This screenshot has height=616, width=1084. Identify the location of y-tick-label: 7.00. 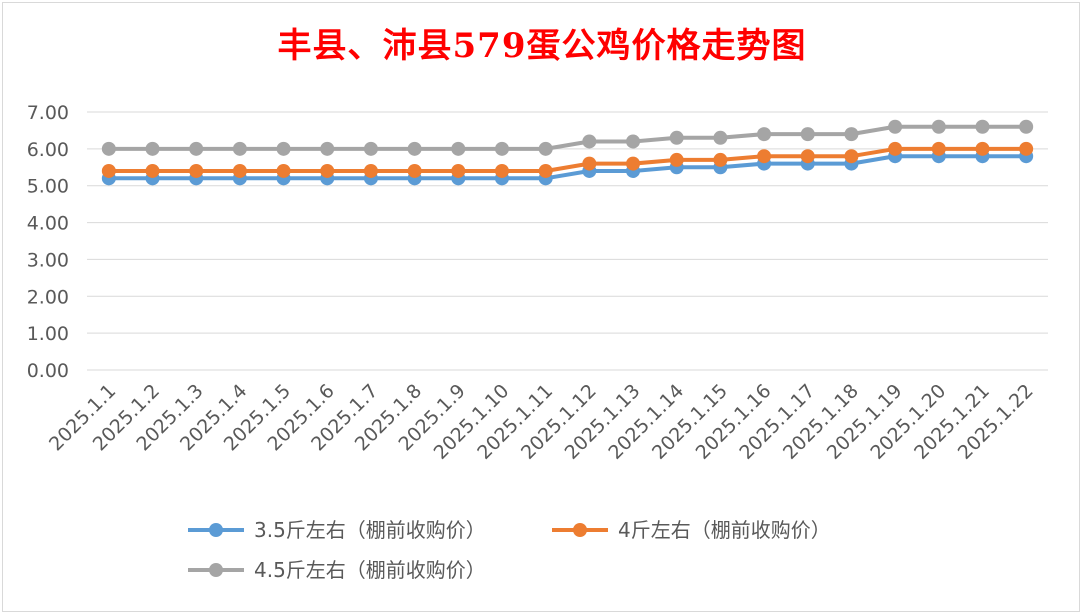
(48, 113).